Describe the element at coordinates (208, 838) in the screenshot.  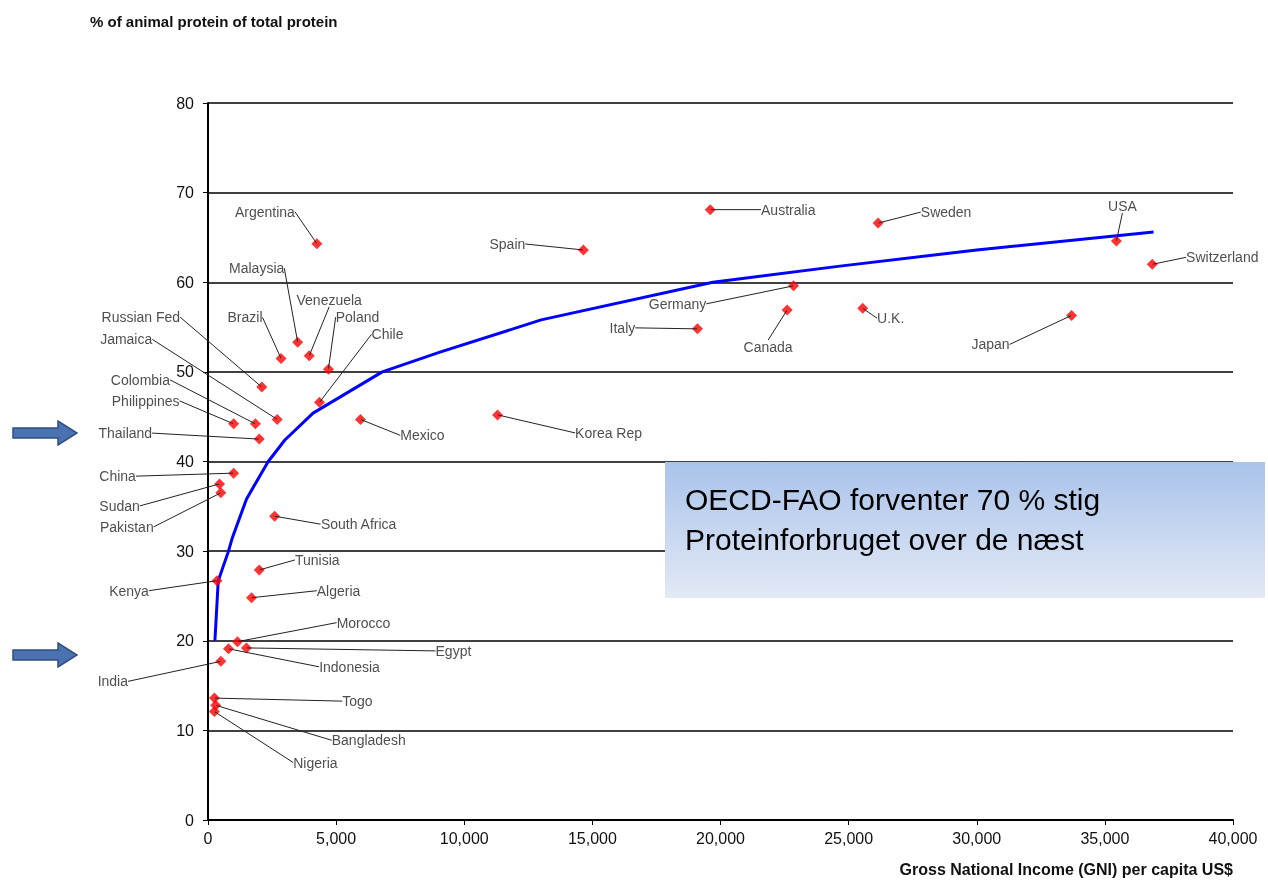
I see `x-tick-label: 0` at that location.